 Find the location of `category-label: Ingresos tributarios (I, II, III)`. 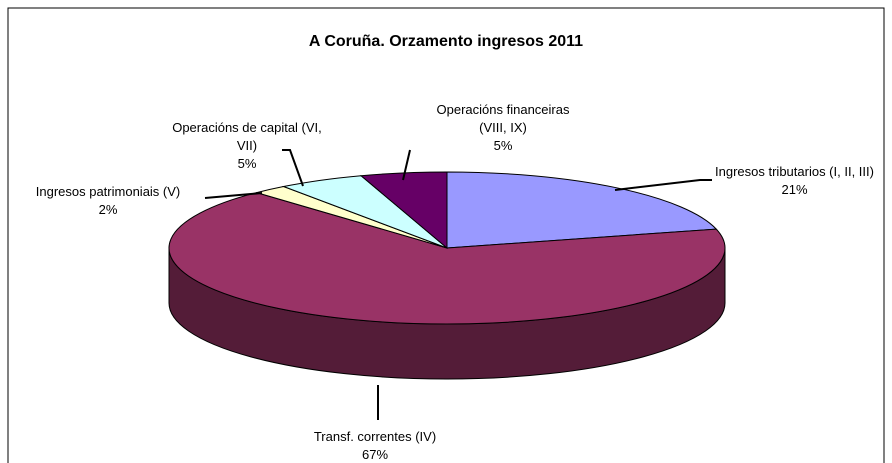

category-label: Ingresos tributarios (I, II, III) is located at coordinates (794, 171).